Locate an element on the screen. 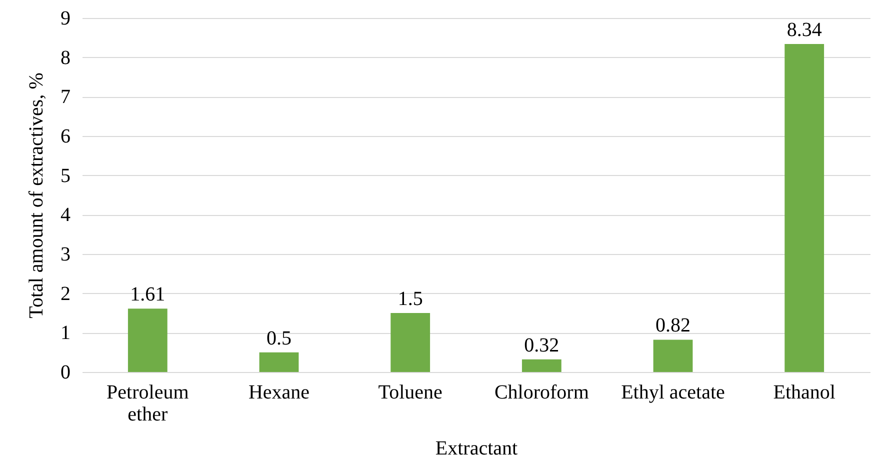  x-tick-label: Petroleum ether is located at coordinates (148, 404).